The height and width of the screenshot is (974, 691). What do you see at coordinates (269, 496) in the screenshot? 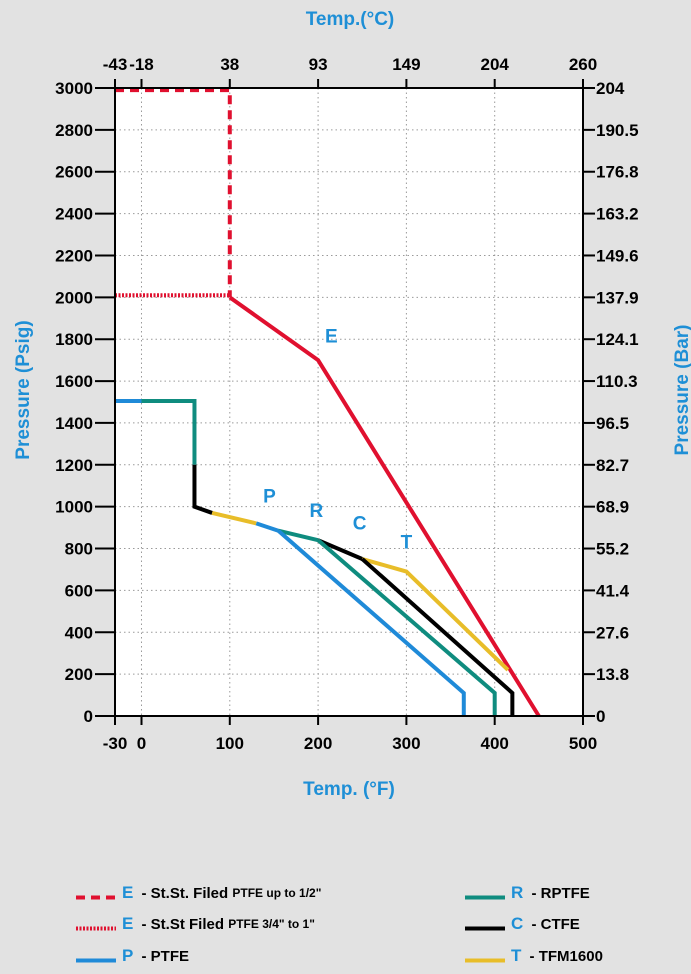
I see `curve-label-P: P` at bounding box center [269, 496].